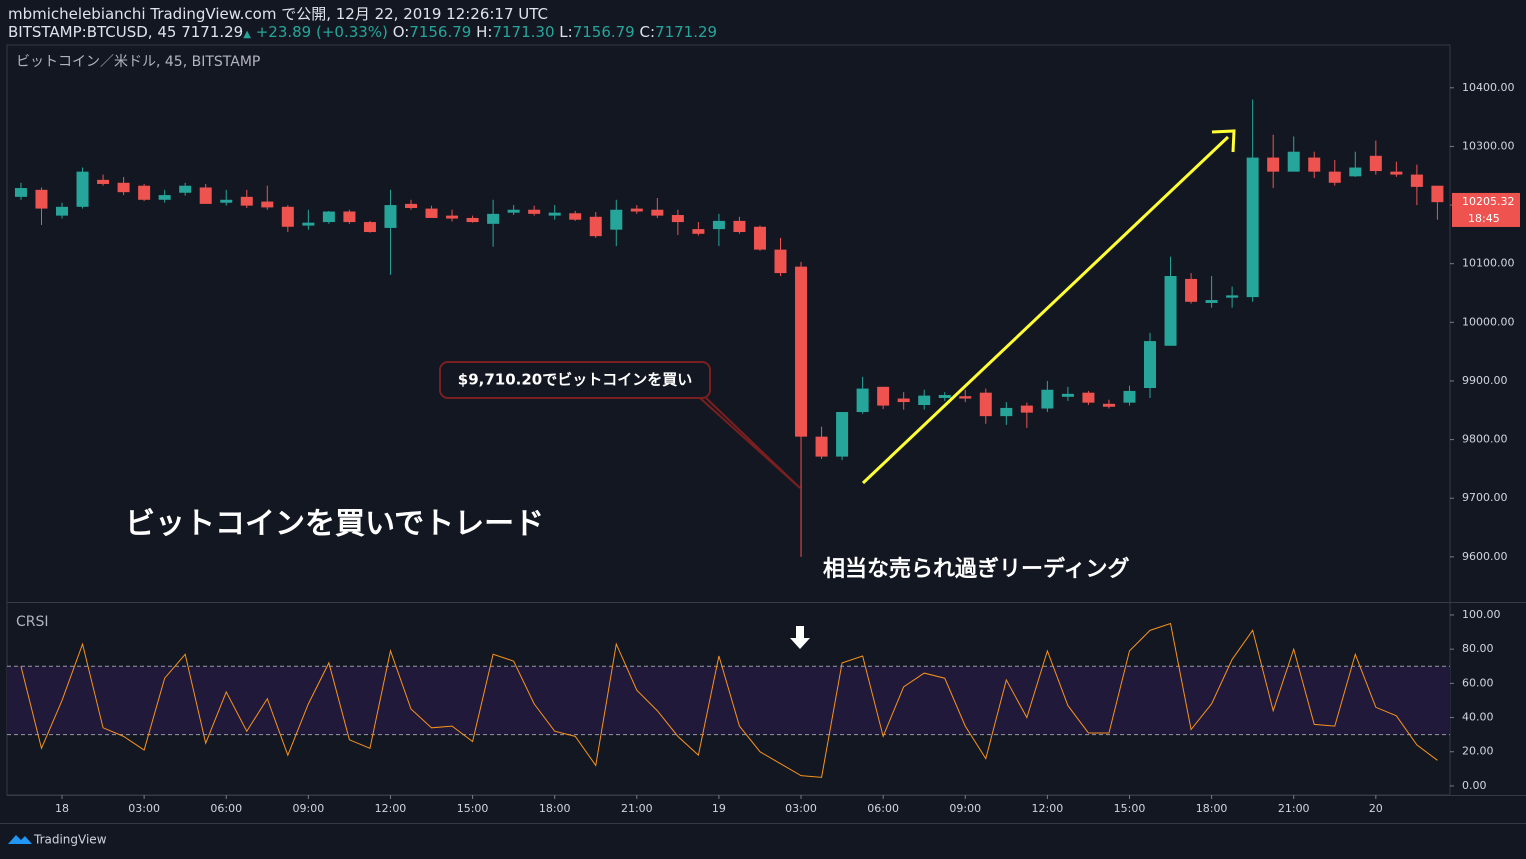 This screenshot has height=859, width=1526. What do you see at coordinates (1478, 648) in the screenshot?
I see `y-tick-label: 80.00` at bounding box center [1478, 648].